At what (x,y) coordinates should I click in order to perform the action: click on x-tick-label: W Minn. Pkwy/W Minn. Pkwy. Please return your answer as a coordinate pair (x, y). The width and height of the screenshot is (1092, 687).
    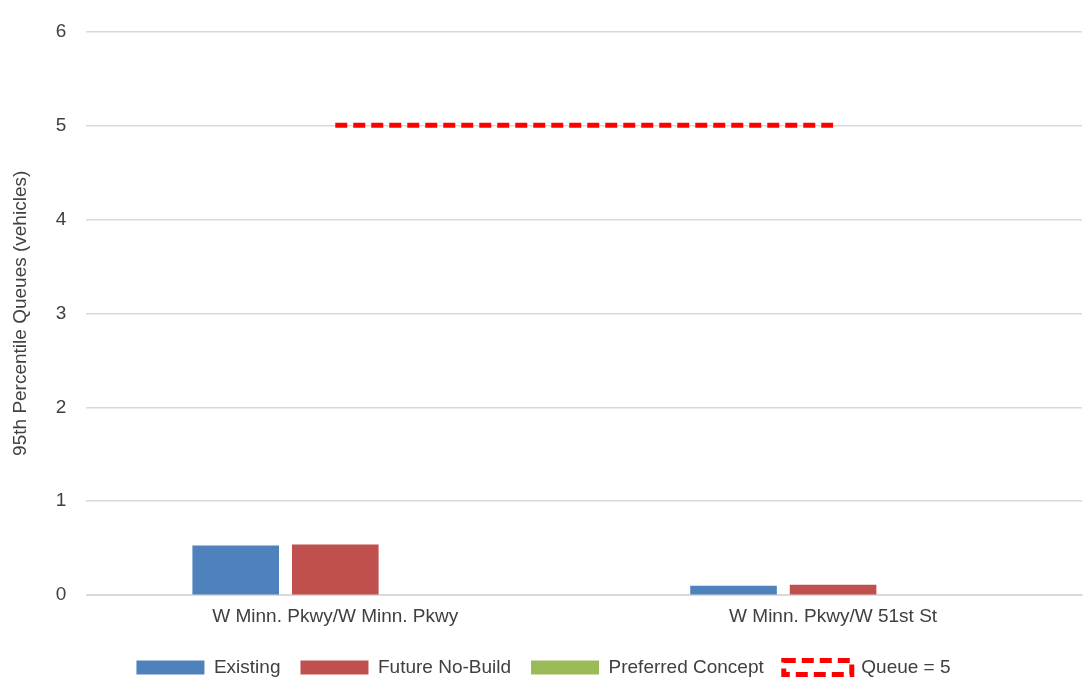
    Looking at the image, I should click on (335, 615).